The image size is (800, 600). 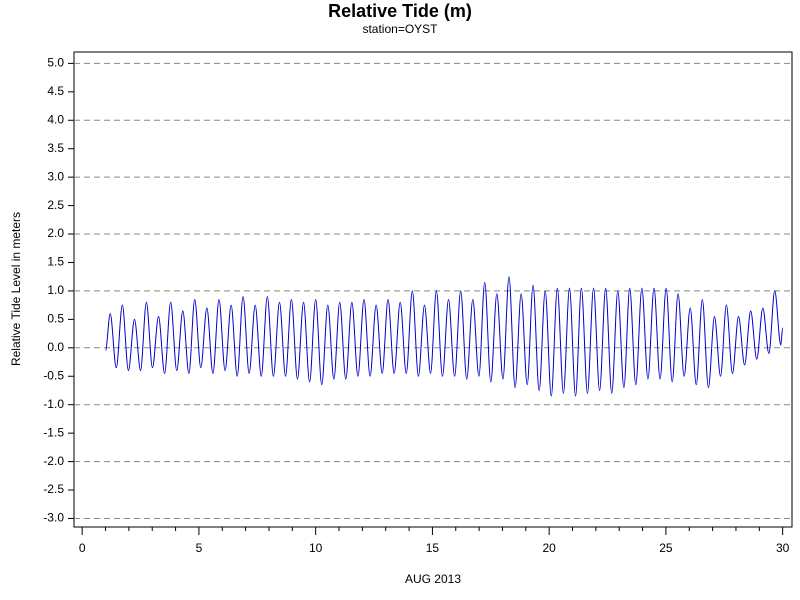 I want to click on y-tick-label: -2.0, so click(x=53, y=461).